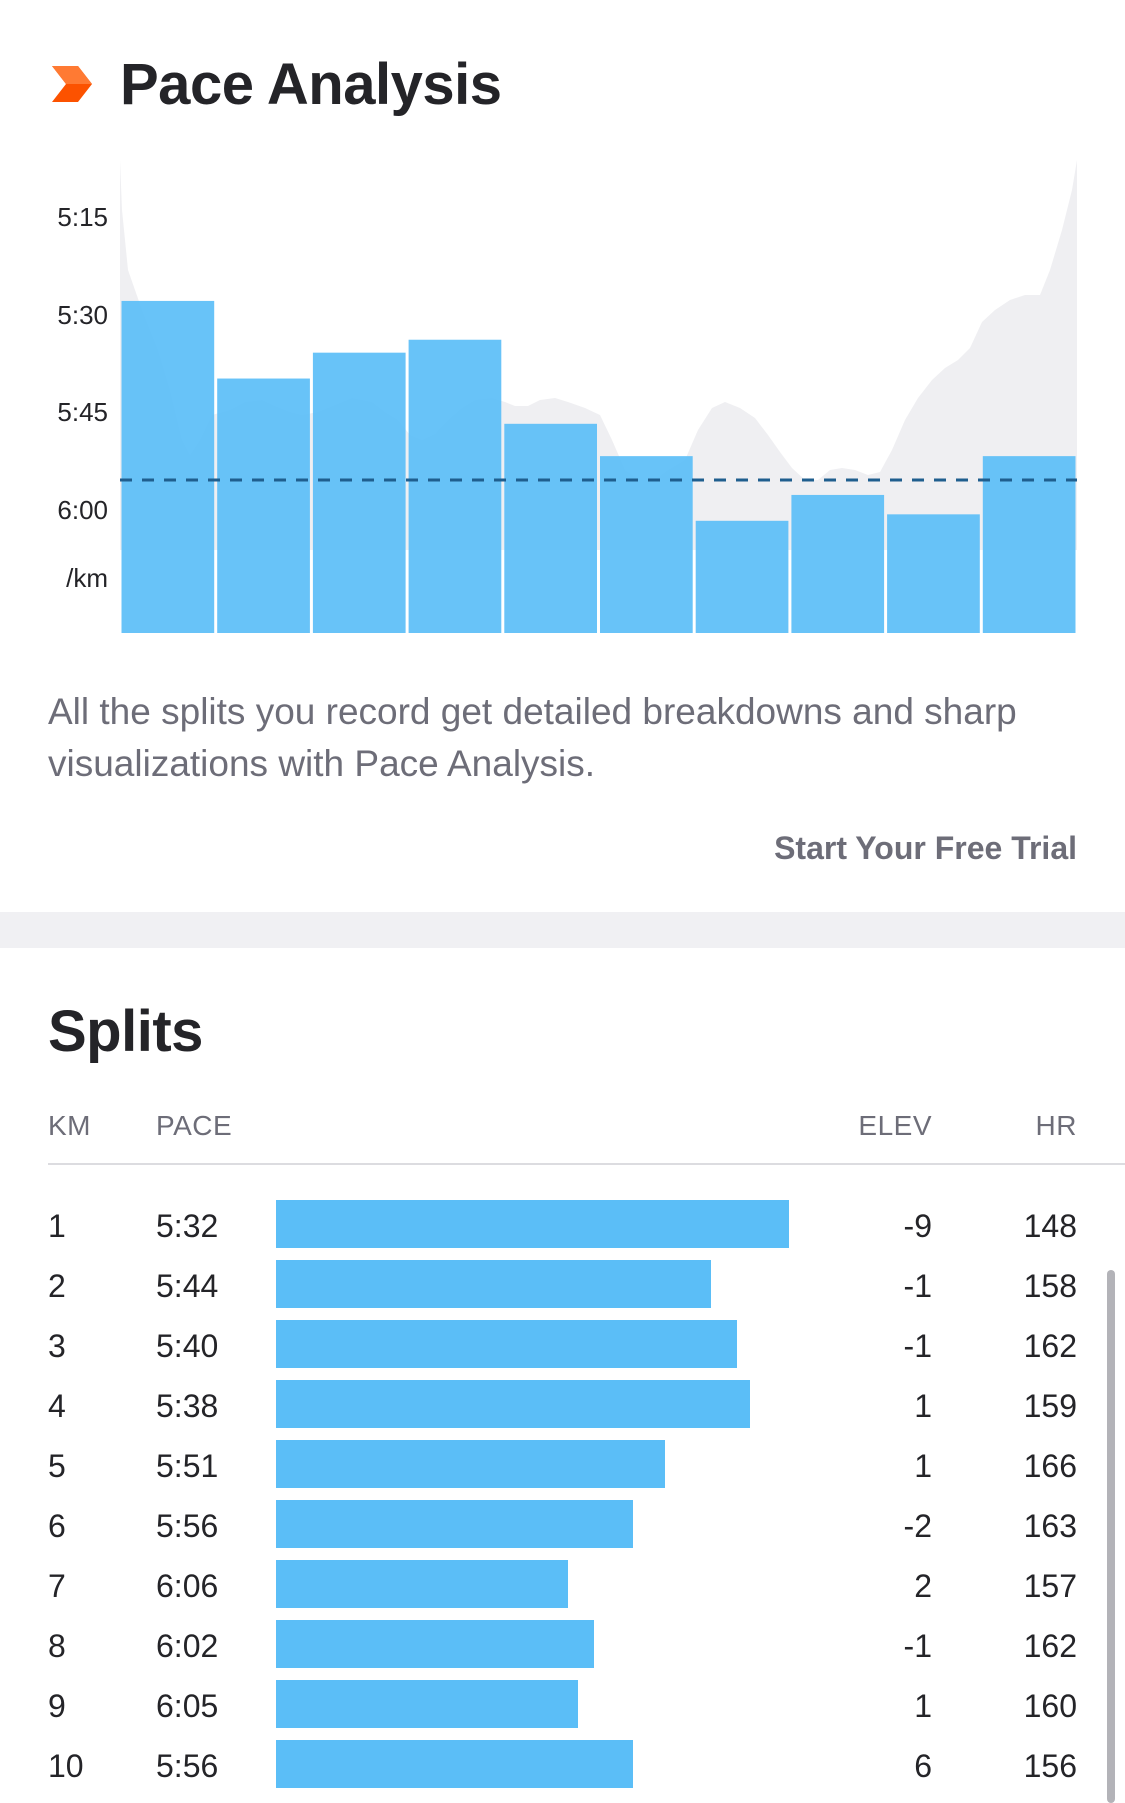 This screenshot has width=1125, height=1803. I want to click on split-hr: 159, so click(1050, 1406).